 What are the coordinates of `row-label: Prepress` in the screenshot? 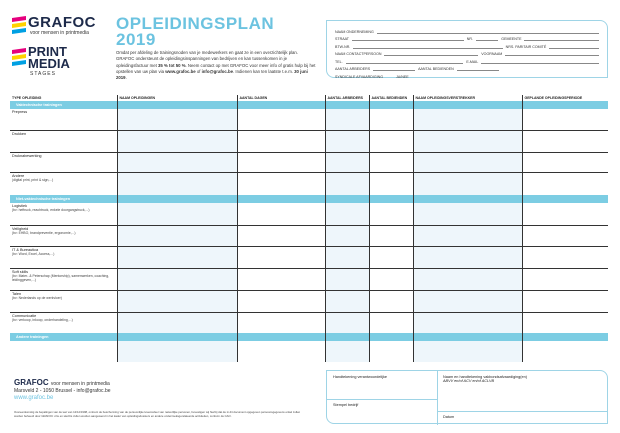 It's located at (20, 112).